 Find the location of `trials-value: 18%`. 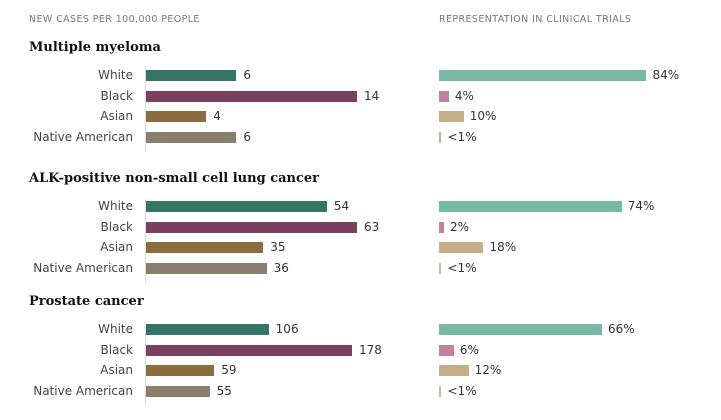

trials-value: 18% is located at coordinates (503, 247).